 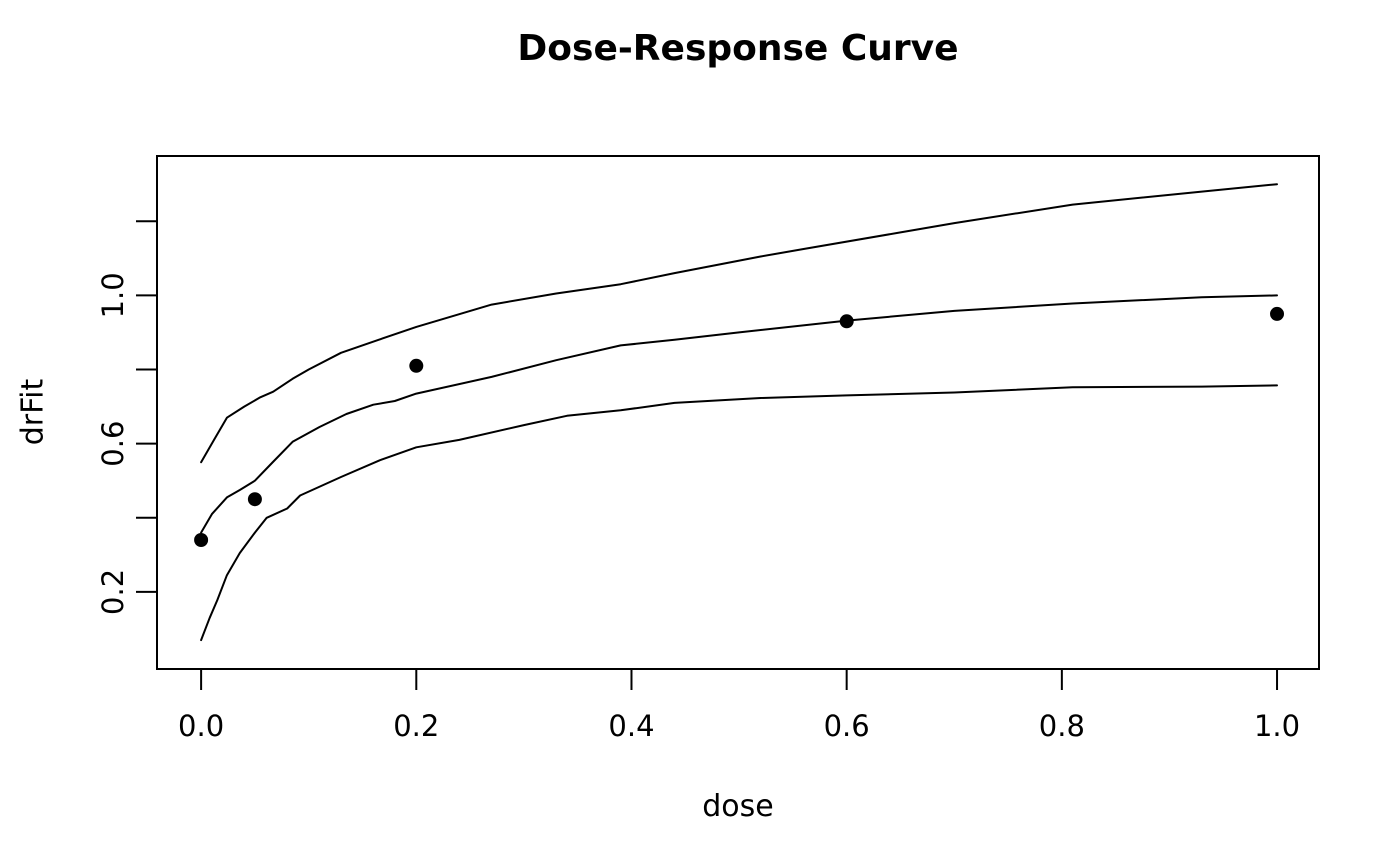 What do you see at coordinates (1062, 726) in the screenshot?
I see `x-tick-label: 0.8` at bounding box center [1062, 726].